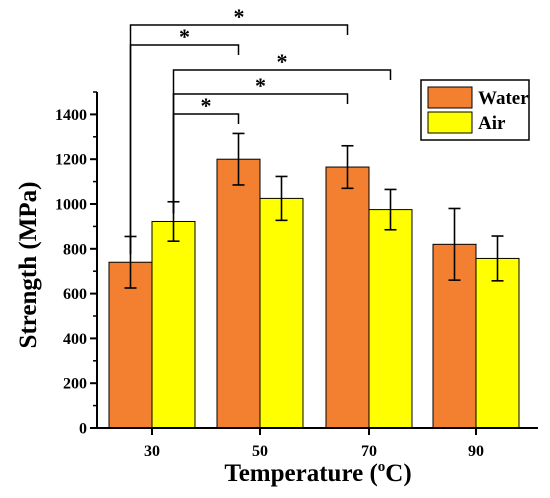 This screenshot has width=550, height=498. Describe the element at coordinates (75, 384) in the screenshot. I see `y-tick-label-200: 200` at that location.